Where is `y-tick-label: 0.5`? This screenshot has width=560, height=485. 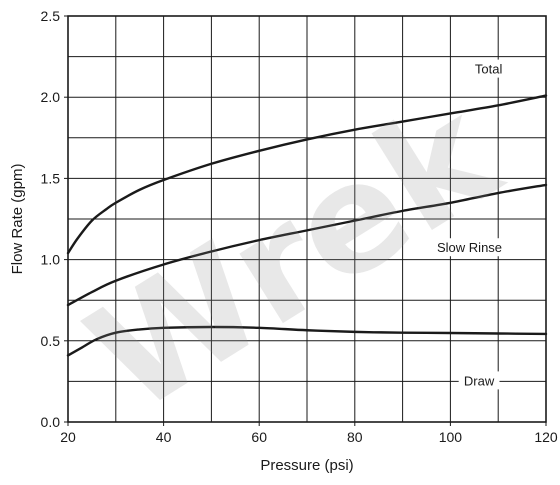 y-tick-label: 0.5 is located at coordinates (51, 341).